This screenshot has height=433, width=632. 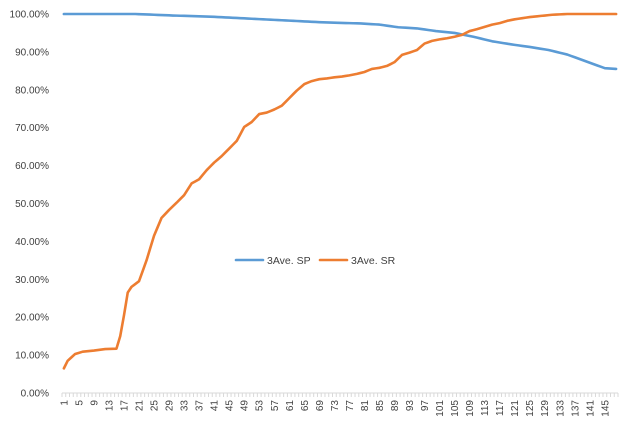 What do you see at coordinates (290, 406) in the screenshot?
I see `x-tick-label: 61` at bounding box center [290, 406].